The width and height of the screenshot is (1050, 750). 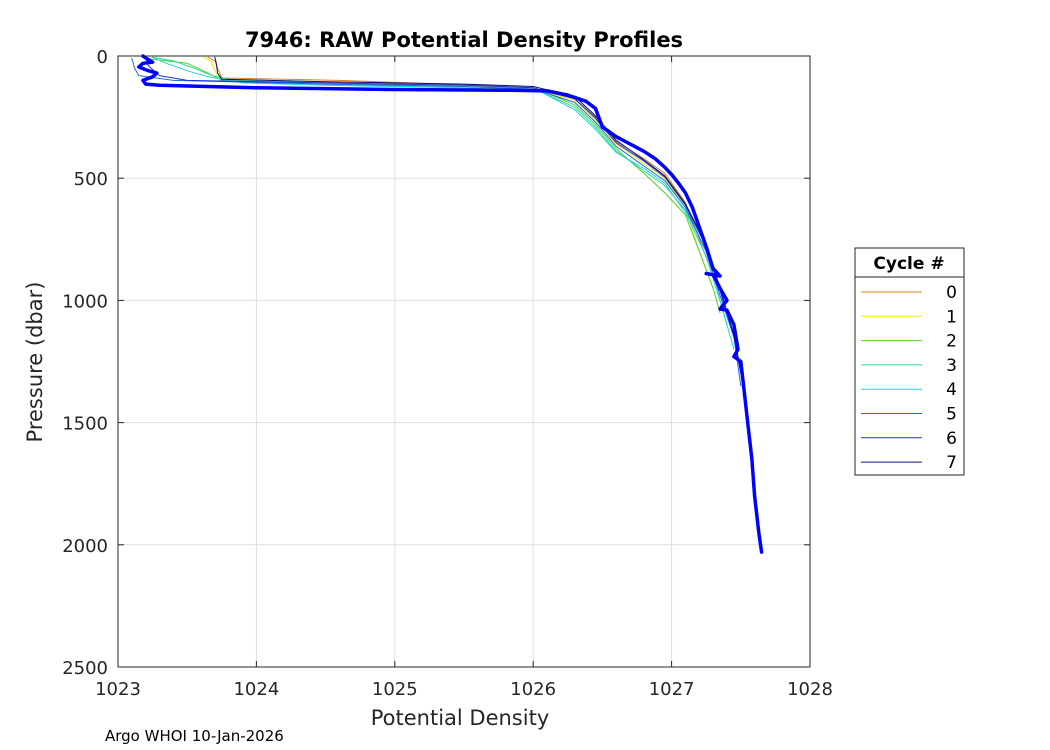 What do you see at coordinates (395, 689) in the screenshot?
I see `x-tick-label: 1025` at bounding box center [395, 689].